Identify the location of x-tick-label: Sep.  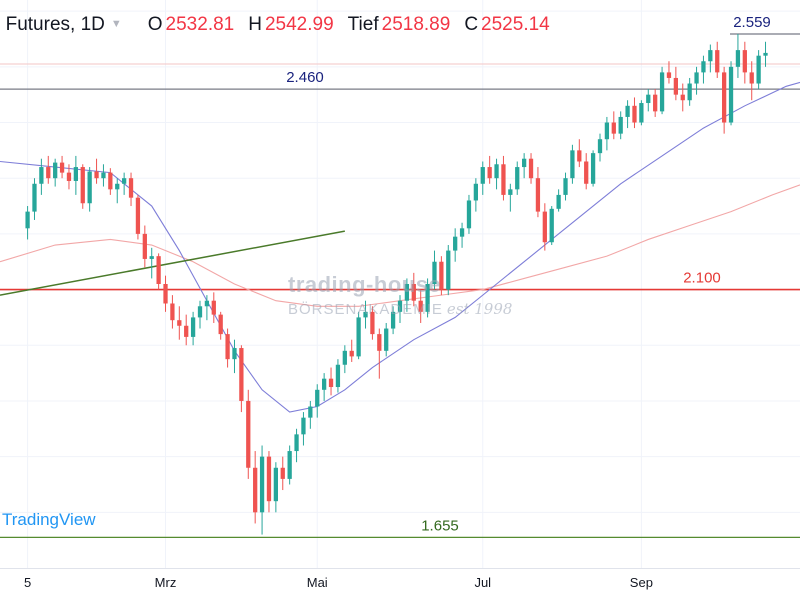
(641, 582).